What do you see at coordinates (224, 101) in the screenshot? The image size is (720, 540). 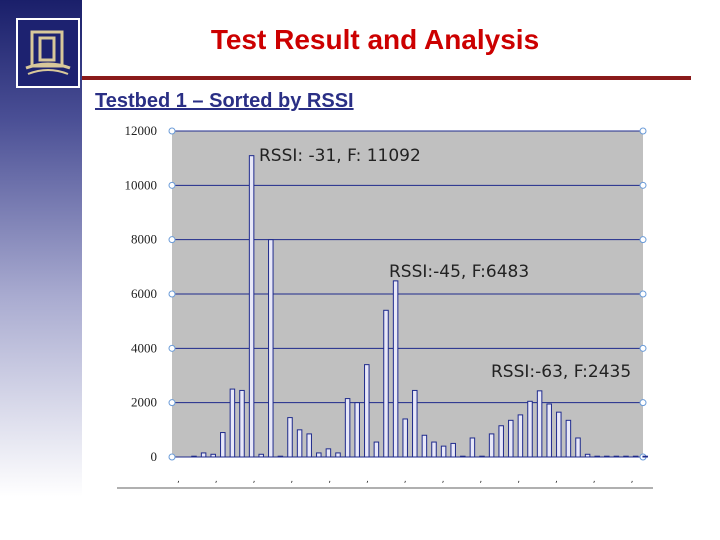 I see `slide-subtitle: Testbed 1 – Sorted by RSSI` at bounding box center [224, 101].